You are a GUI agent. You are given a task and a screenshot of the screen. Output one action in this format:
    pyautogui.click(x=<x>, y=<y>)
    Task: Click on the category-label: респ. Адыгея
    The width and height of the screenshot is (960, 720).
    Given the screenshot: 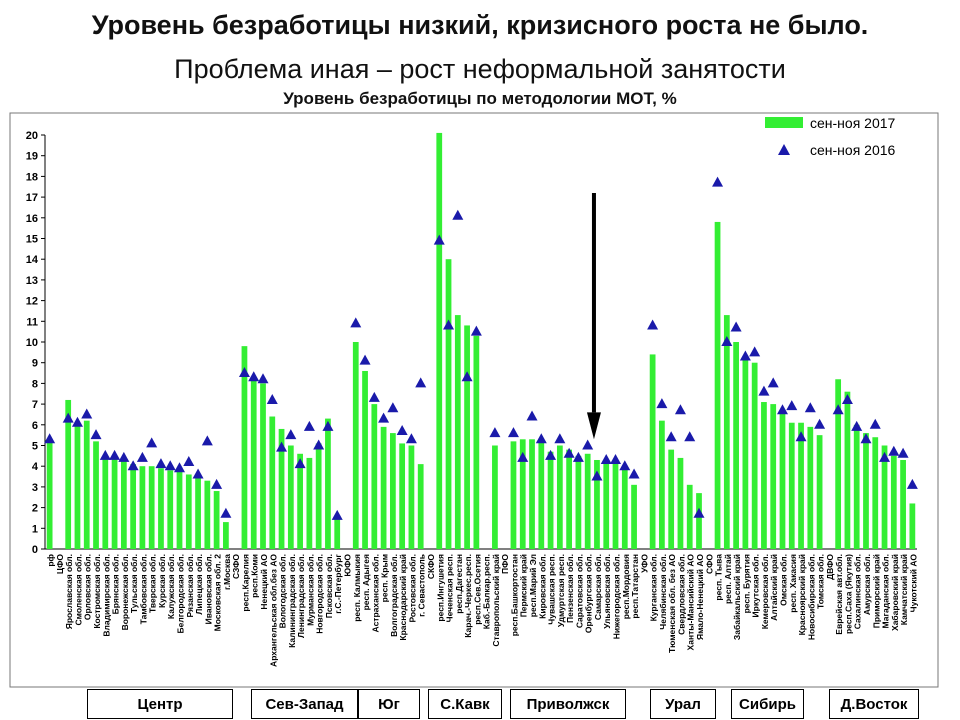 What is the action you would take?
    pyautogui.click(x=366, y=582)
    